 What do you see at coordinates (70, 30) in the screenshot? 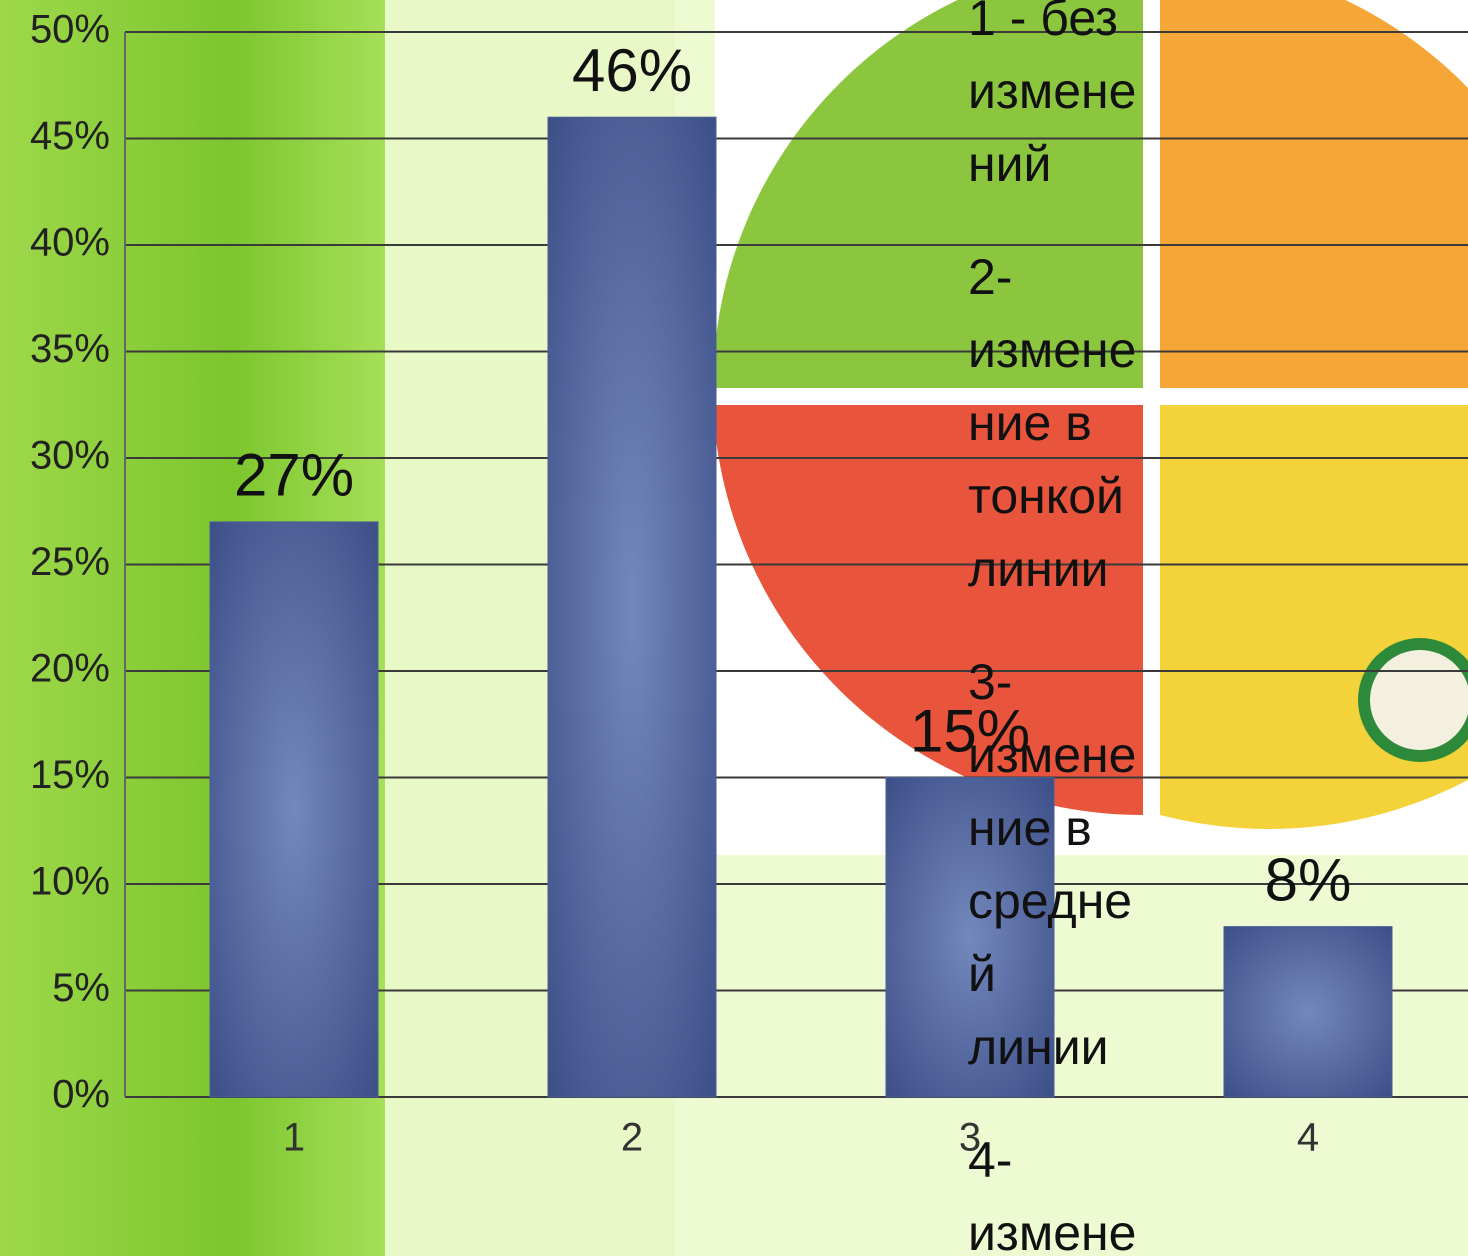
I see `y-tick-label: 50%` at bounding box center [70, 30].